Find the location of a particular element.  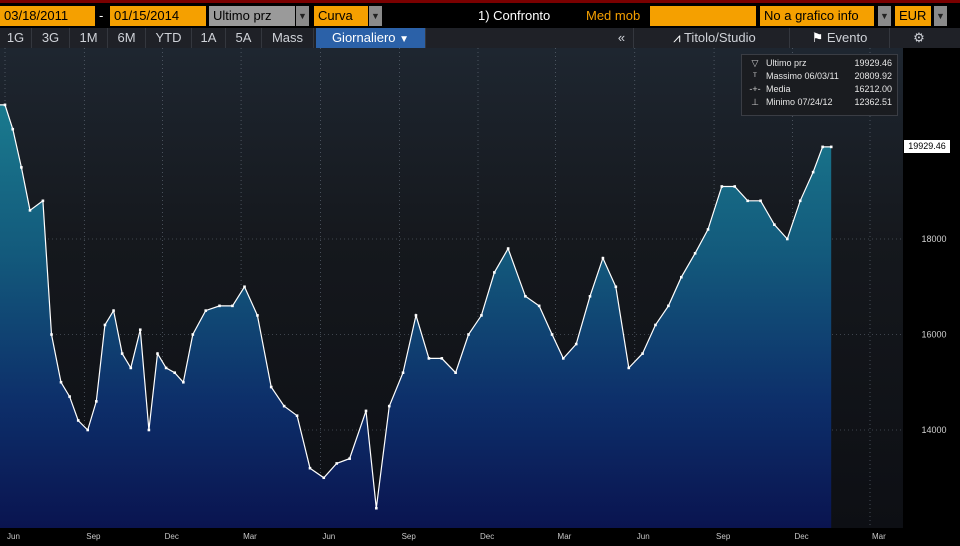

average-line-icon: -+- is located at coordinates (755, 89).